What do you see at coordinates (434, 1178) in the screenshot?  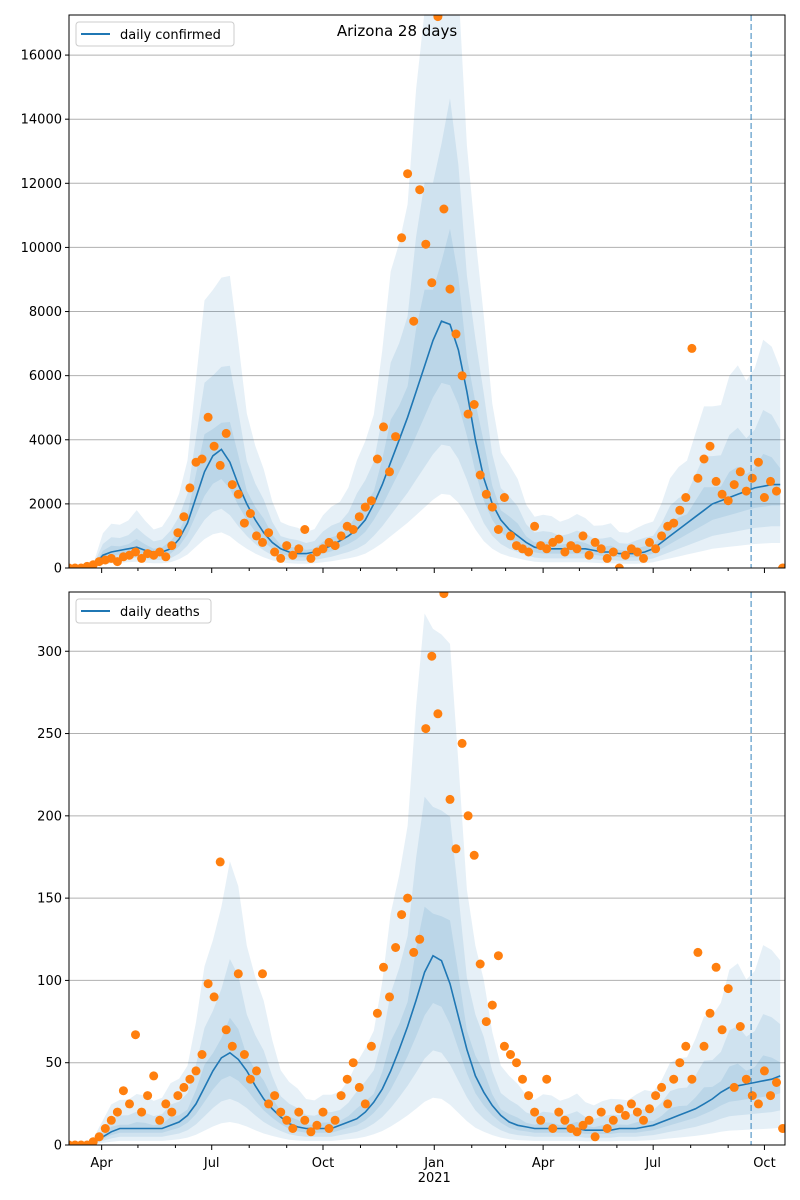 I see `x-year-label: 2021` at bounding box center [434, 1178].